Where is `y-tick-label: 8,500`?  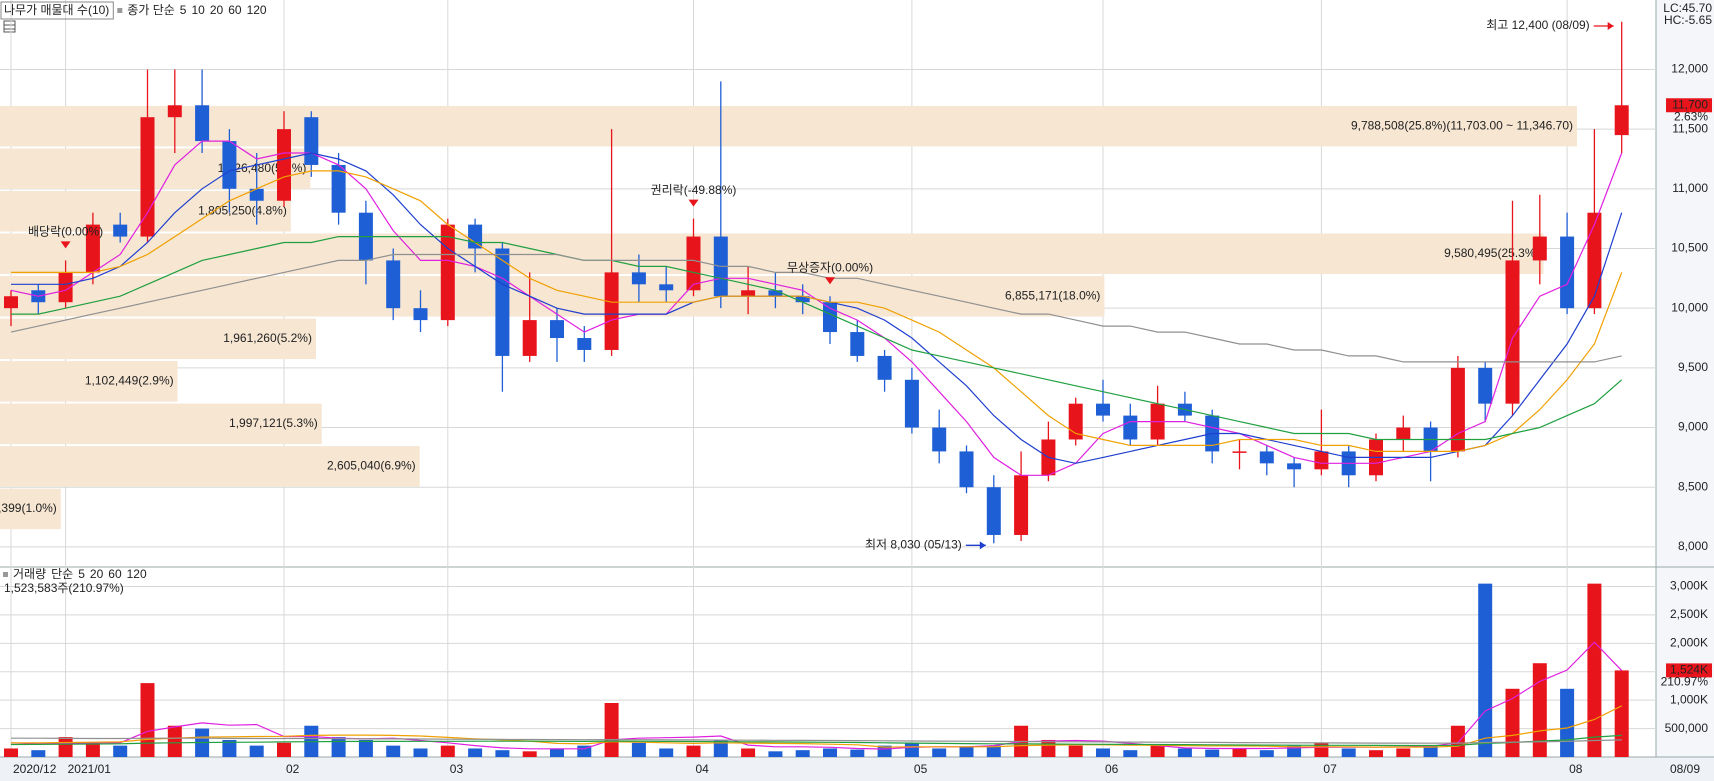 y-tick-label: 8,500 is located at coordinates (1693, 486).